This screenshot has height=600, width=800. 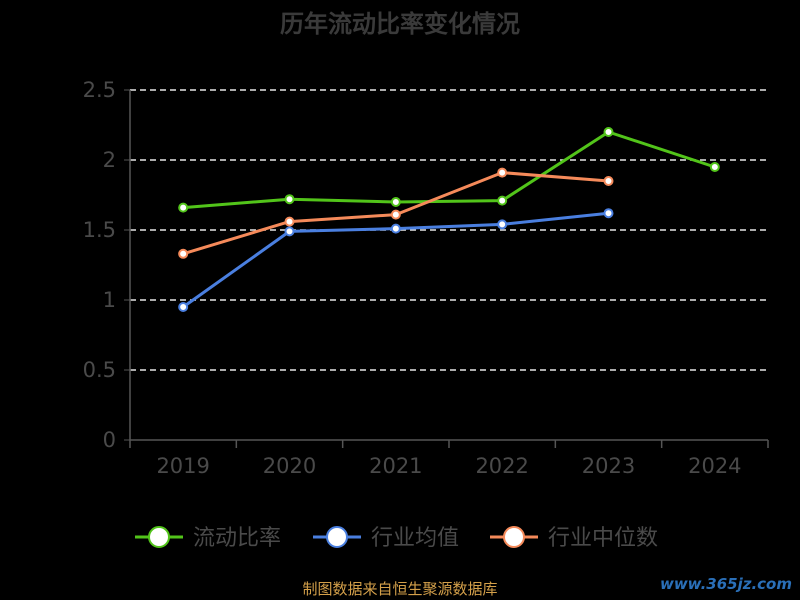 What do you see at coordinates (608, 466) in the screenshot?
I see `x-tick-label: 2023` at bounding box center [608, 466].